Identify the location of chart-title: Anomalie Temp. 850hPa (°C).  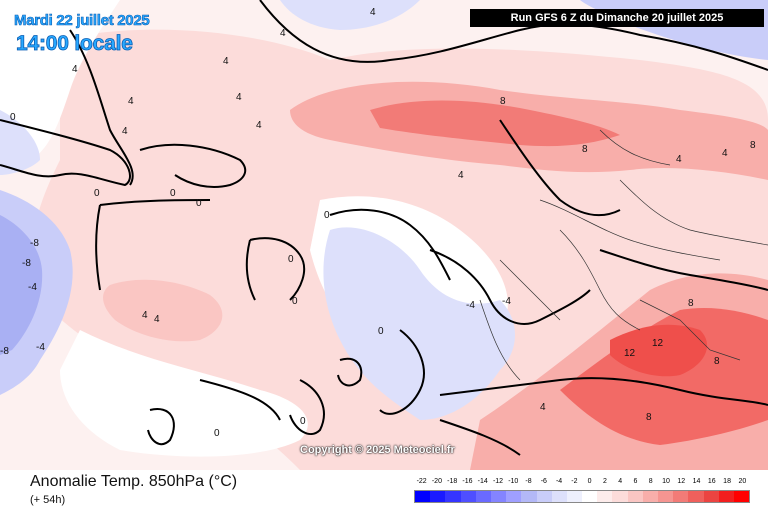
(134, 481).